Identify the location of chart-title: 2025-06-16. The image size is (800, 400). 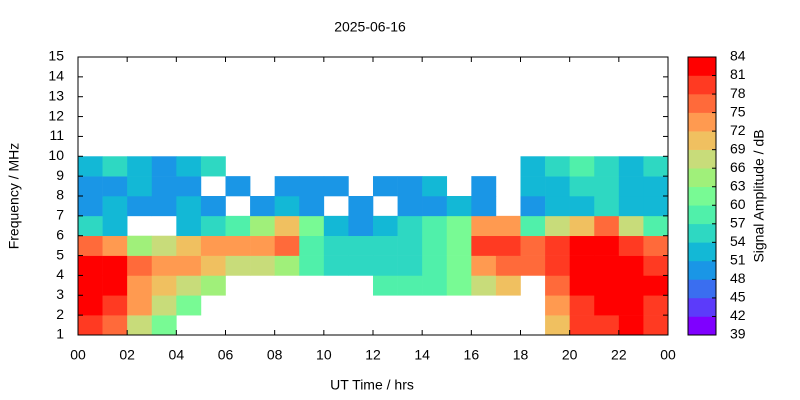
(370, 27).